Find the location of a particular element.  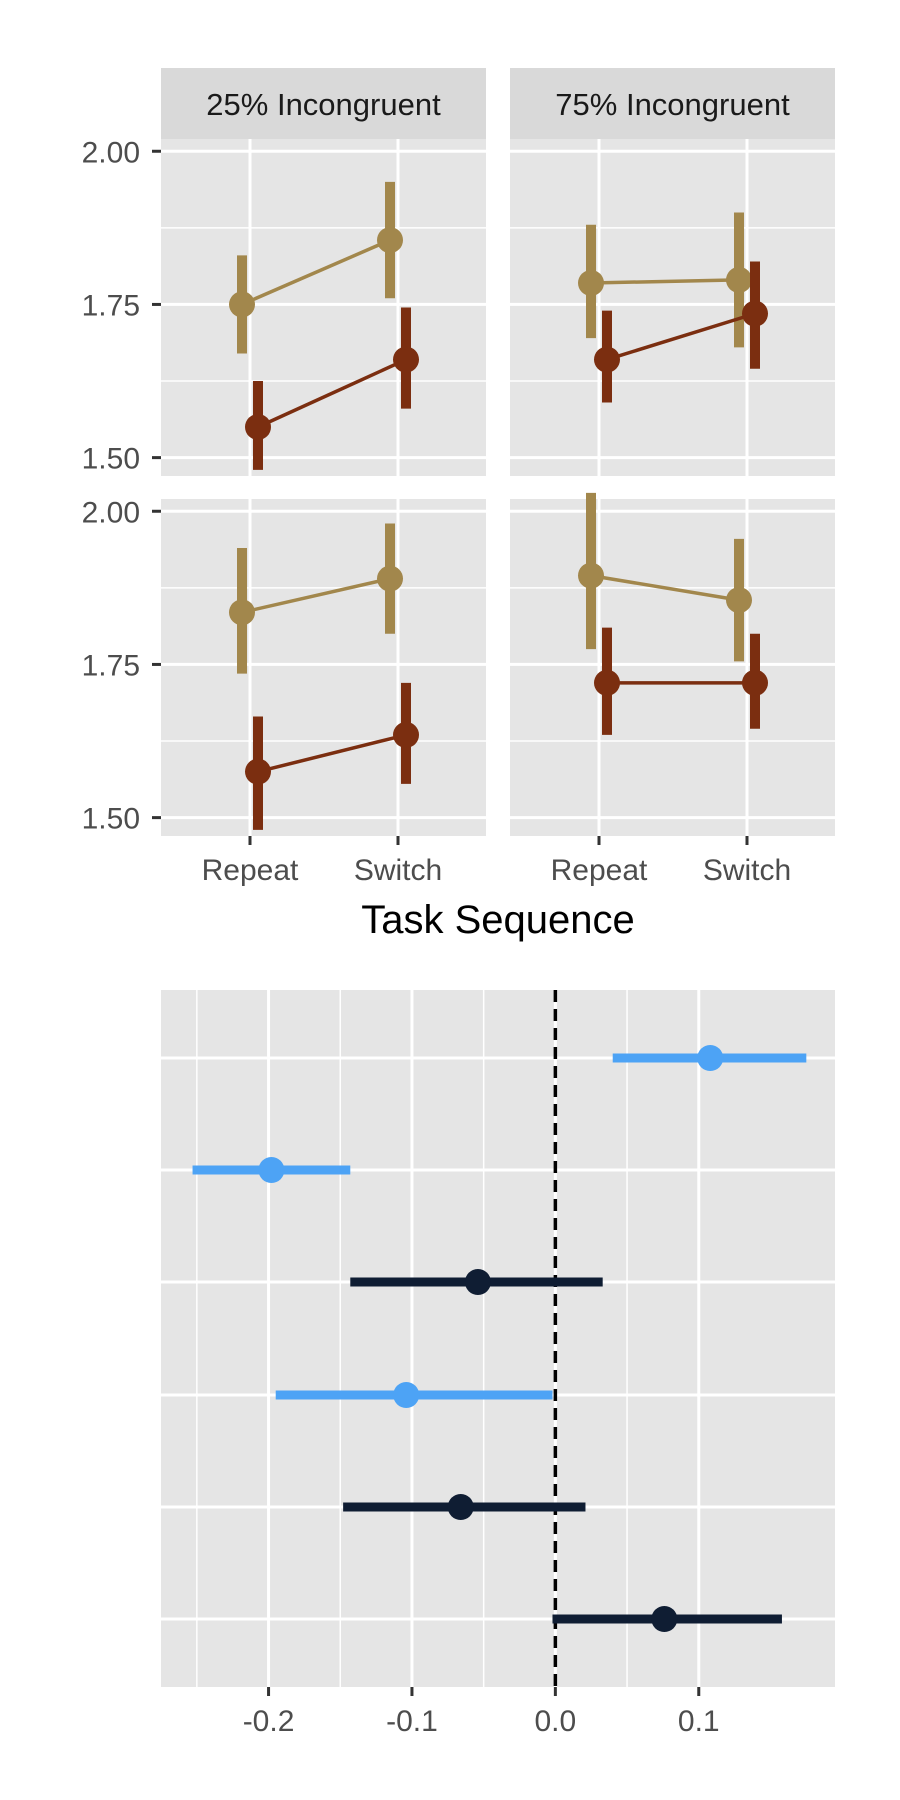

panel-row1-25-incongruent is located at coordinates (323, 307).